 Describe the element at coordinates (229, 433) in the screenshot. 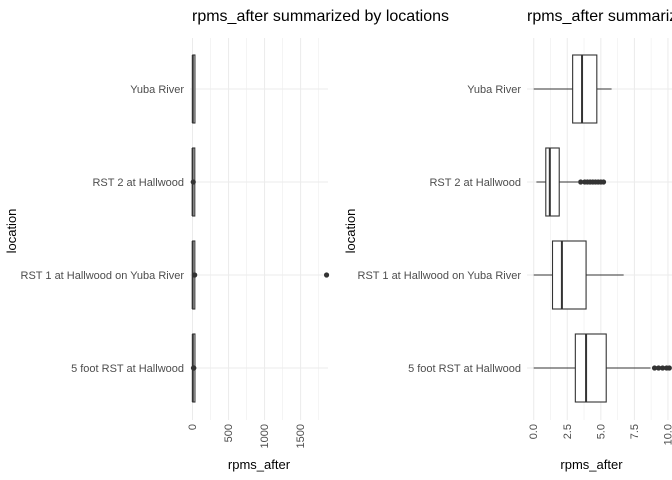

I see `x-tick-label: 500` at that location.